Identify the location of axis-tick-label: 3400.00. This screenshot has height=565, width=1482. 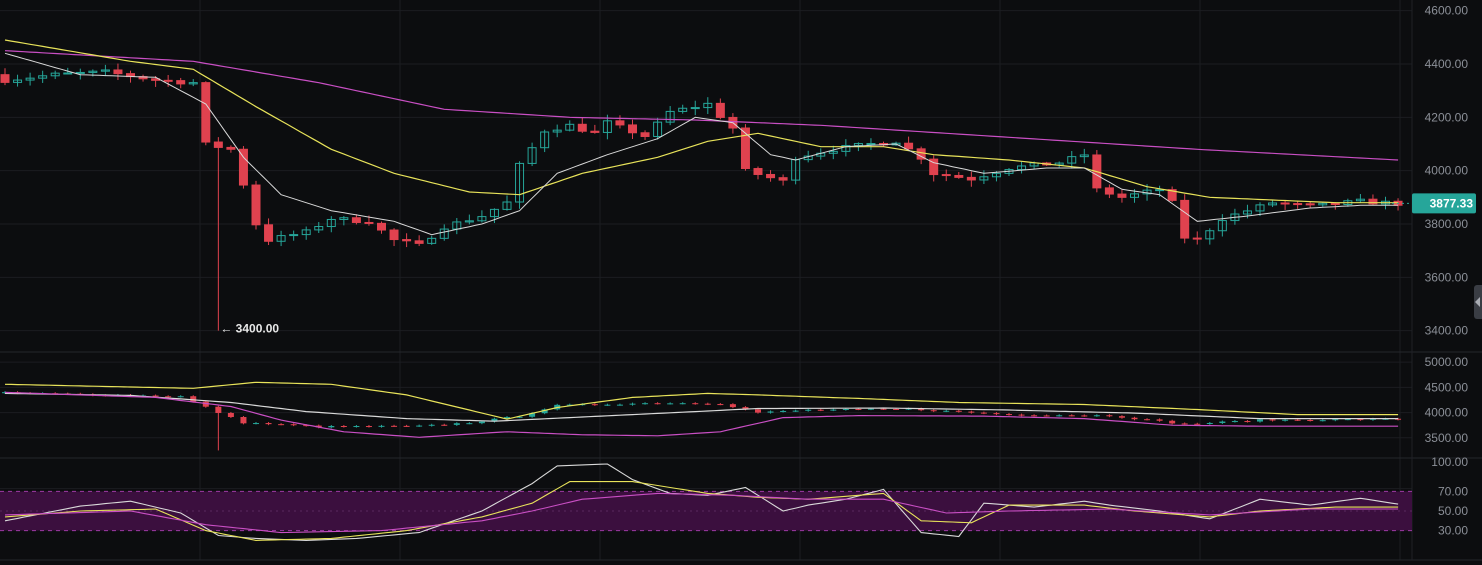
(1447, 331).